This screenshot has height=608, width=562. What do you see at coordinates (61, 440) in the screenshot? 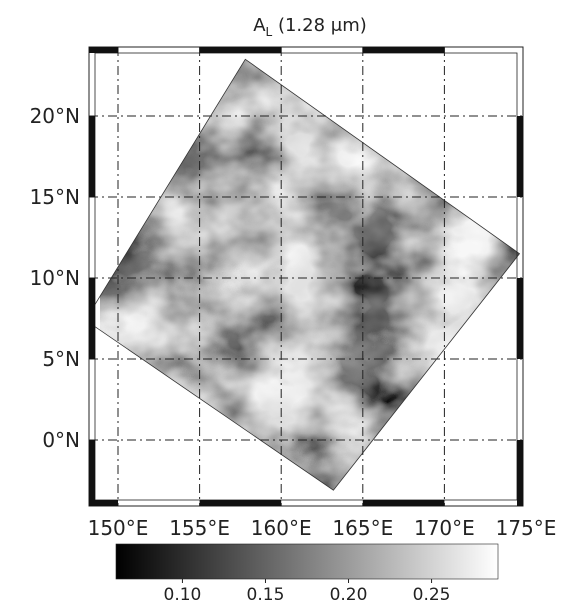
I see `lat-label-0: 0°N` at bounding box center [61, 440].